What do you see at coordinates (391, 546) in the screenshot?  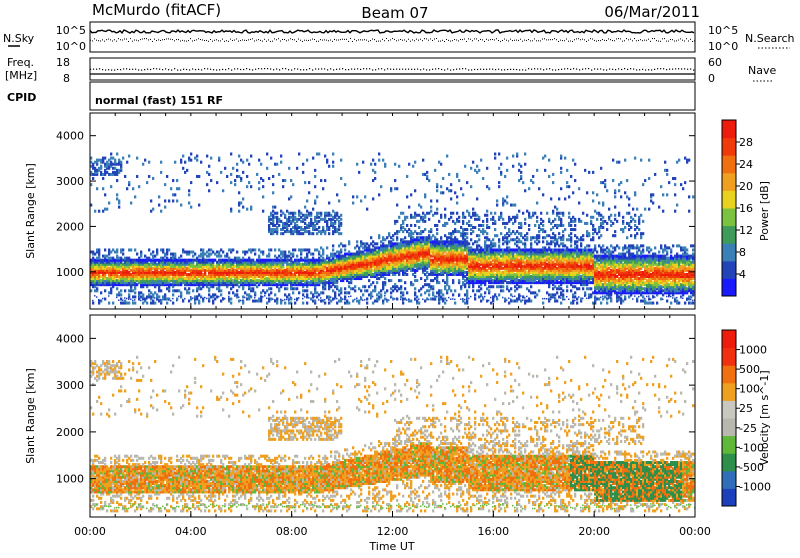 I see `x-axis-label: Time UT` at bounding box center [391, 546].